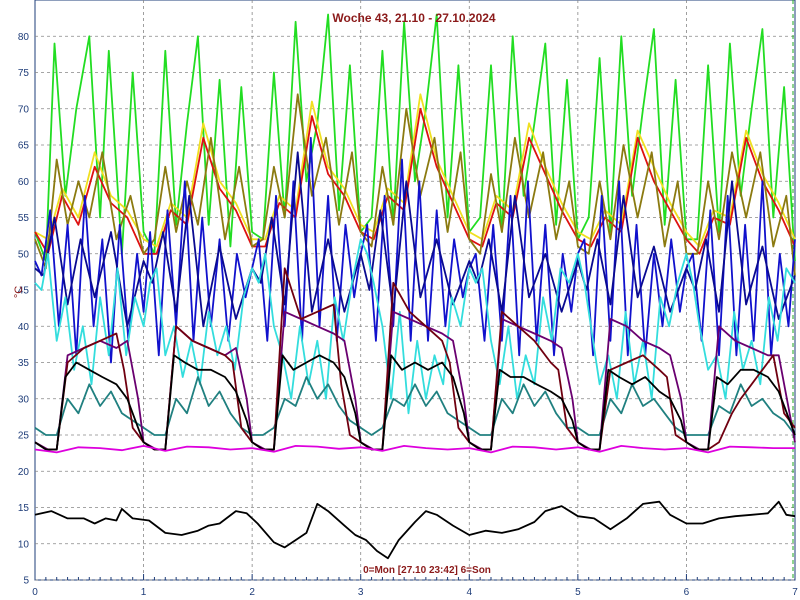 This screenshot has height=600, width=800. I want to click on y-tick-label: 45, so click(24, 291).